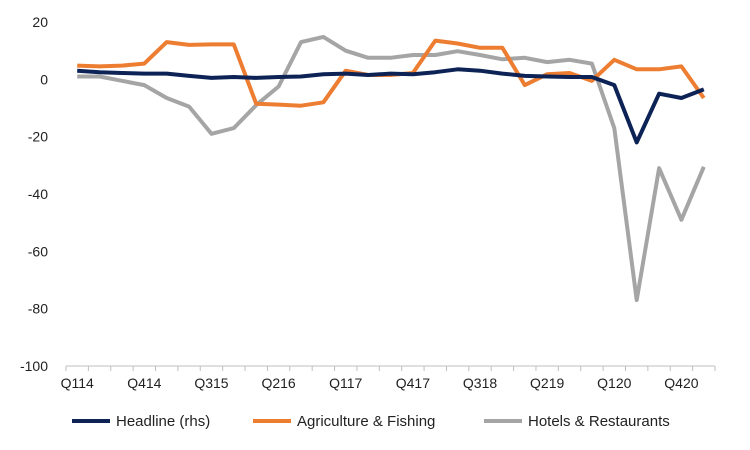  Describe the element at coordinates (681, 383) in the screenshot. I see `x-tick-label: Q420` at that location.